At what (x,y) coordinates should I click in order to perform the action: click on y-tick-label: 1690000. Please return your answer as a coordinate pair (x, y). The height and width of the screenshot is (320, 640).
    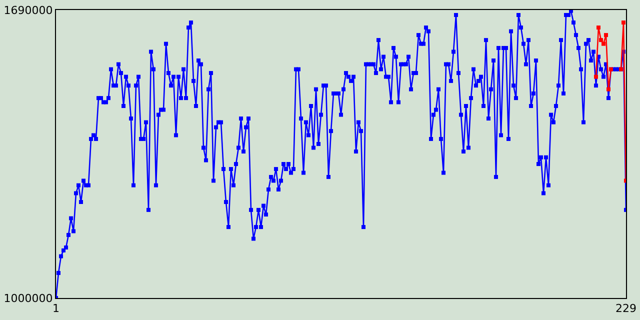
    Looking at the image, I should click on (28, 10).